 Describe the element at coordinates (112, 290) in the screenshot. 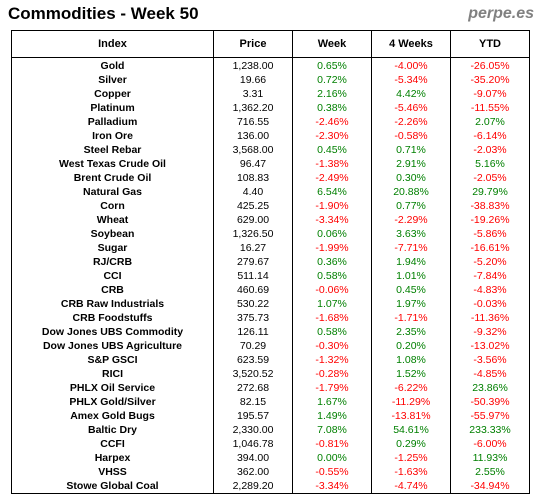

I see `index-cell: CRB` at that location.